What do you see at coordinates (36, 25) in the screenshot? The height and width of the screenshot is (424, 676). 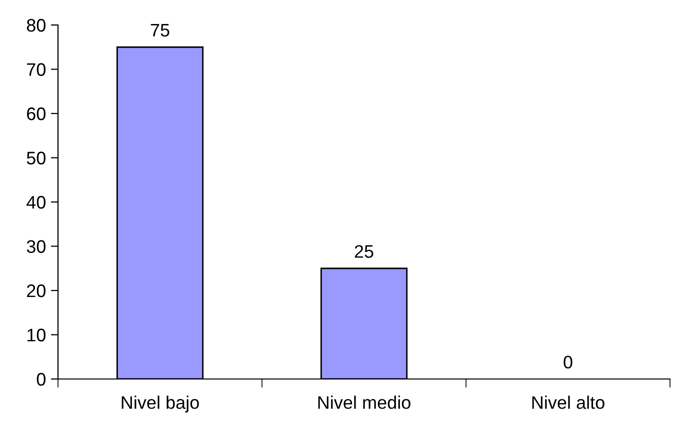 I see `y-tick-label: 80` at bounding box center [36, 25].